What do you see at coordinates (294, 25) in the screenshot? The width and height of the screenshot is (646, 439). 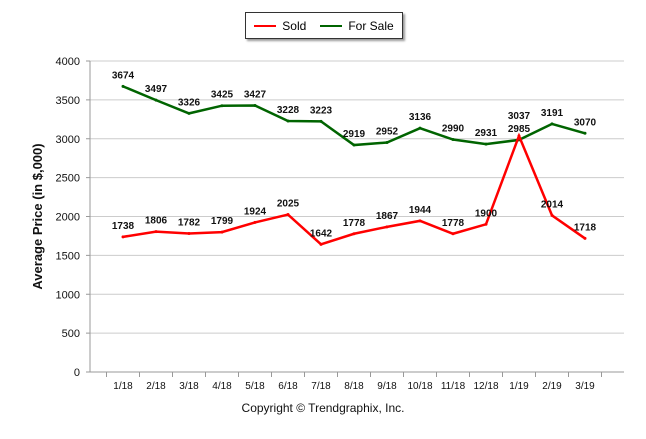 I see `legend-label-sold: Sold` at bounding box center [294, 25].